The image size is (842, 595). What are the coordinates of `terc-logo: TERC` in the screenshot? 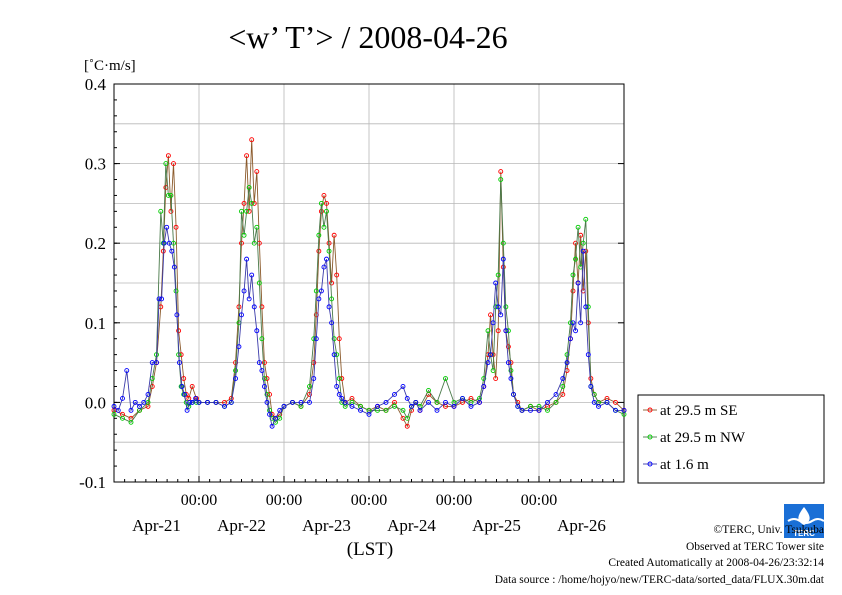 It's located at (804, 521).